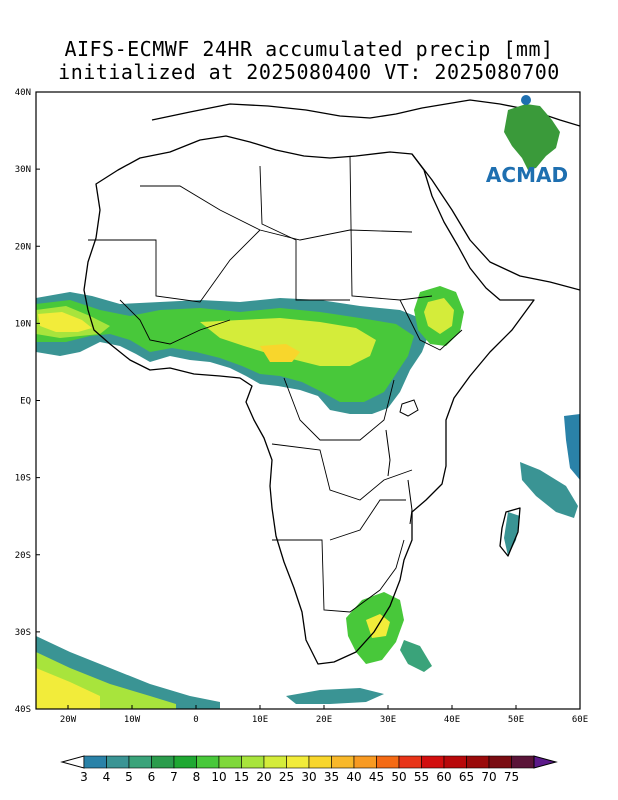  Describe the element at coordinates (308, 777) in the screenshot. I see `colorbar-level-label: 30` at that location.